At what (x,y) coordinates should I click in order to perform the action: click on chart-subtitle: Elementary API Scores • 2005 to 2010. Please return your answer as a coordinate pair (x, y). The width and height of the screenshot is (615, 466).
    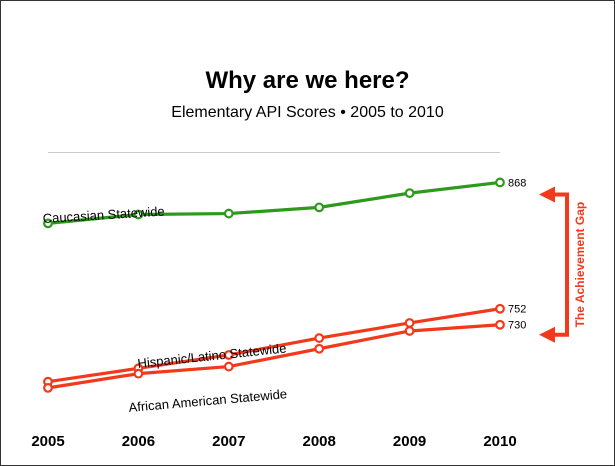
    Looking at the image, I should click on (307, 112).